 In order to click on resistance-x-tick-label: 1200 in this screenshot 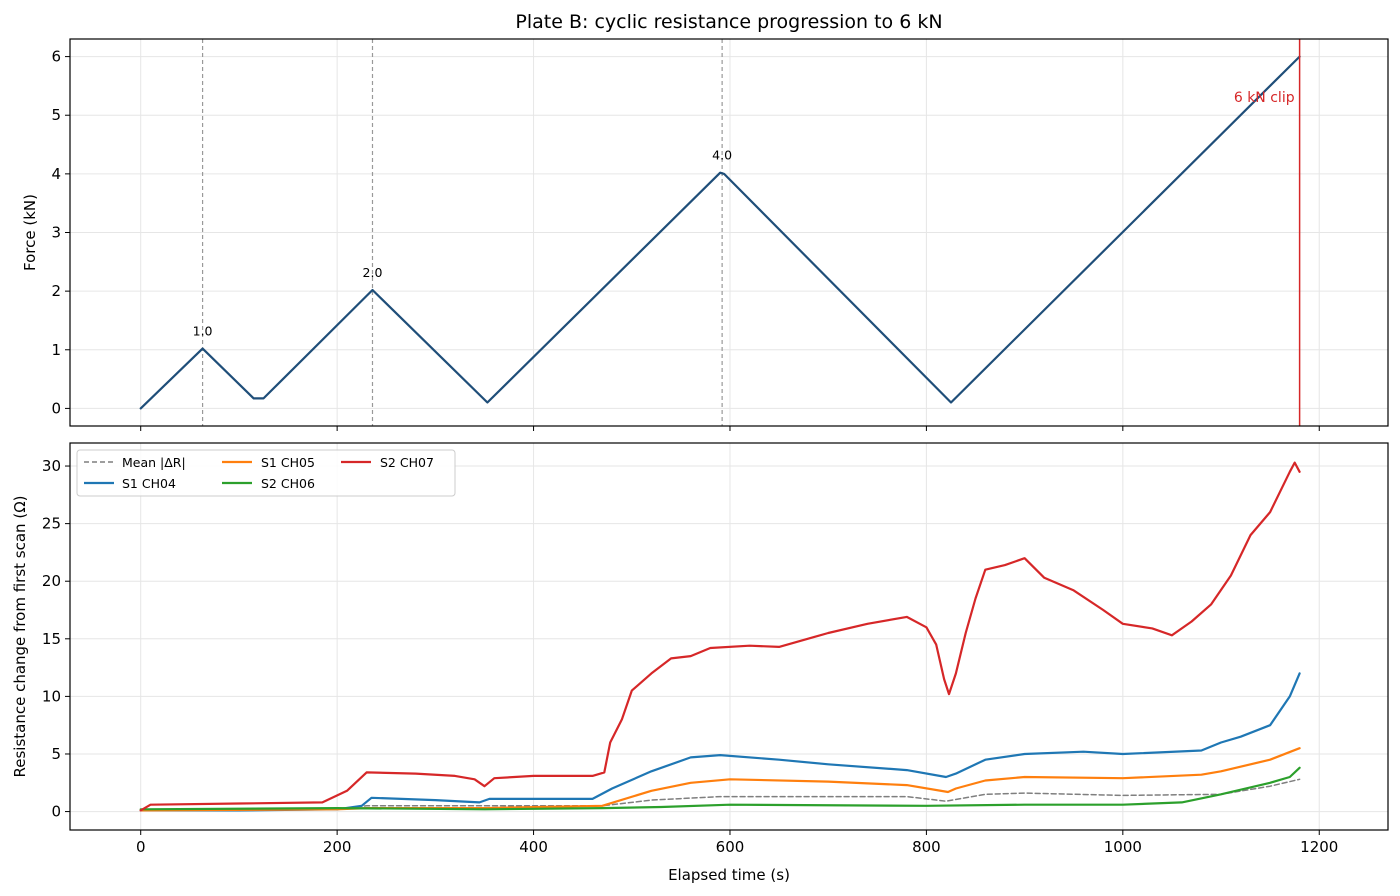, I will do `click(1319, 847)`.